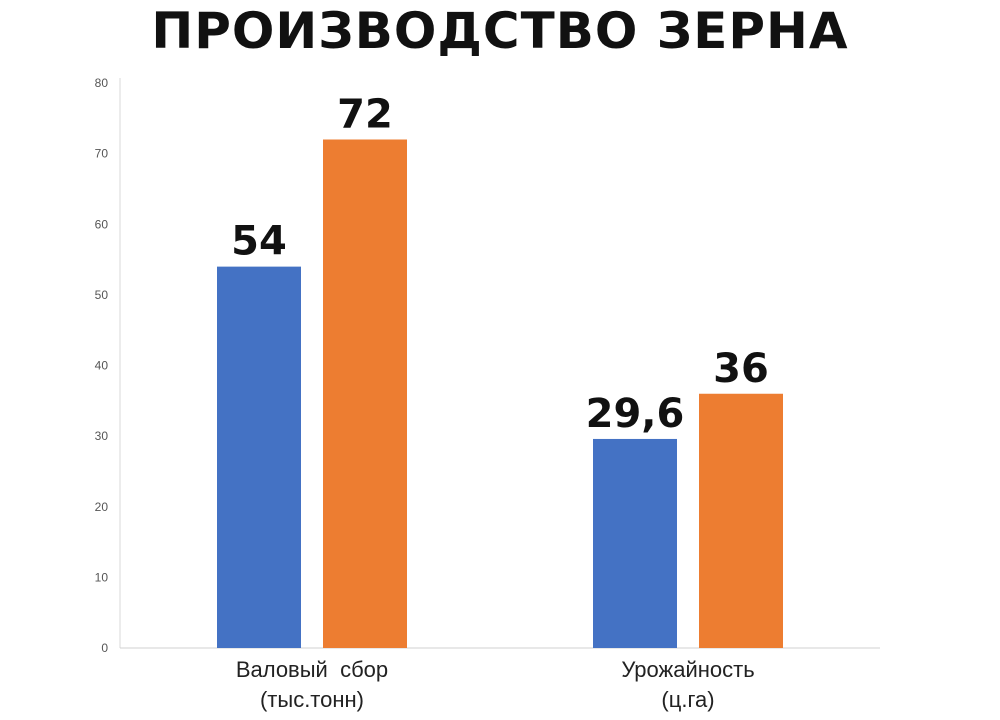 The width and height of the screenshot is (1000, 720). Describe the element at coordinates (365, 115) in the screenshot. I see `data-label-series-1-category-0: 72` at that location.